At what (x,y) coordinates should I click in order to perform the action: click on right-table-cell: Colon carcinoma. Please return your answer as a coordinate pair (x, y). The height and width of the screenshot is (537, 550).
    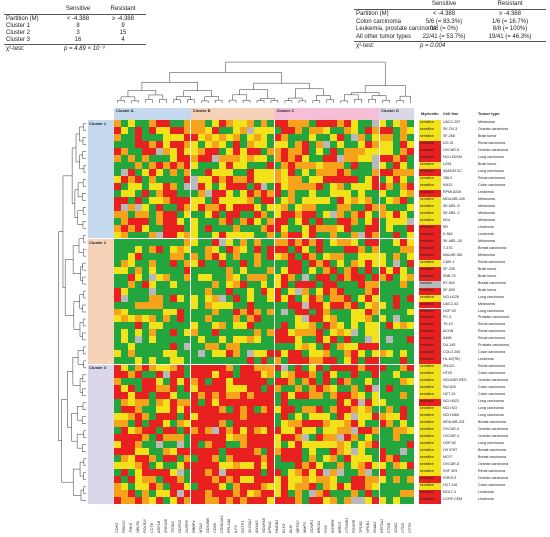
    Looking at the image, I should click on (379, 21).